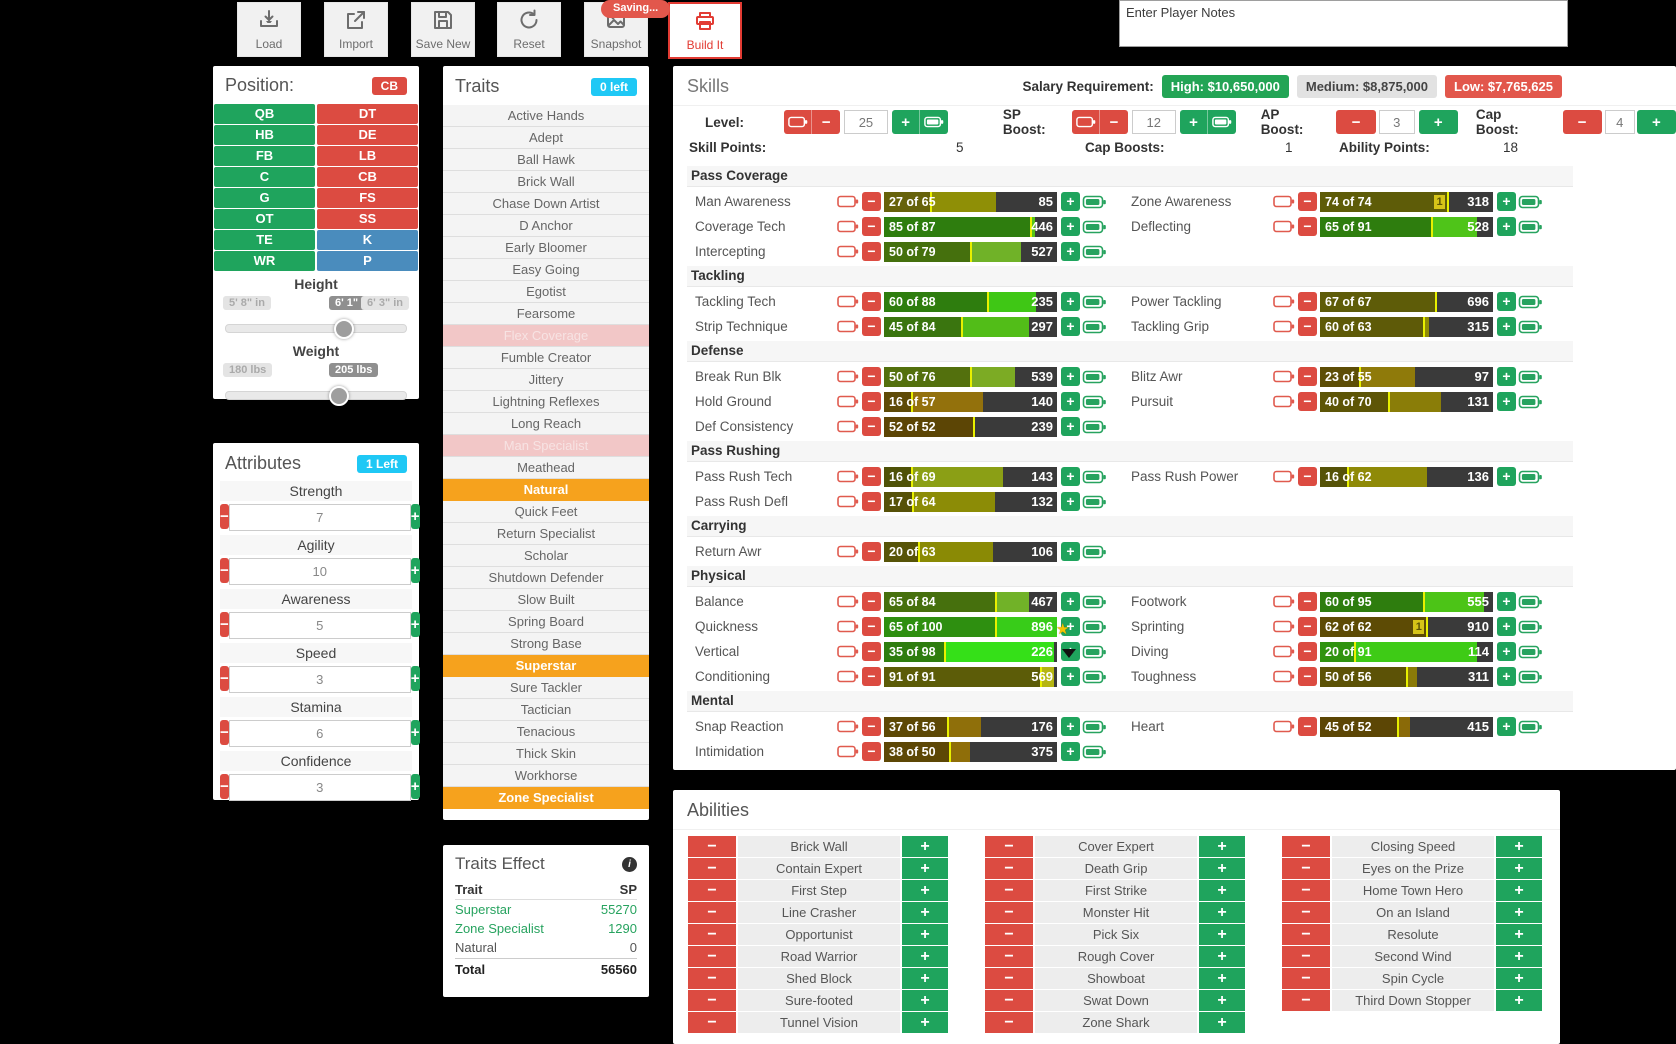 The height and width of the screenshot is (1044, 1676). What do you see at coordinates (629, 864) in the screenshot?
I see `info-icon: i` at bounding box center [629, 864].